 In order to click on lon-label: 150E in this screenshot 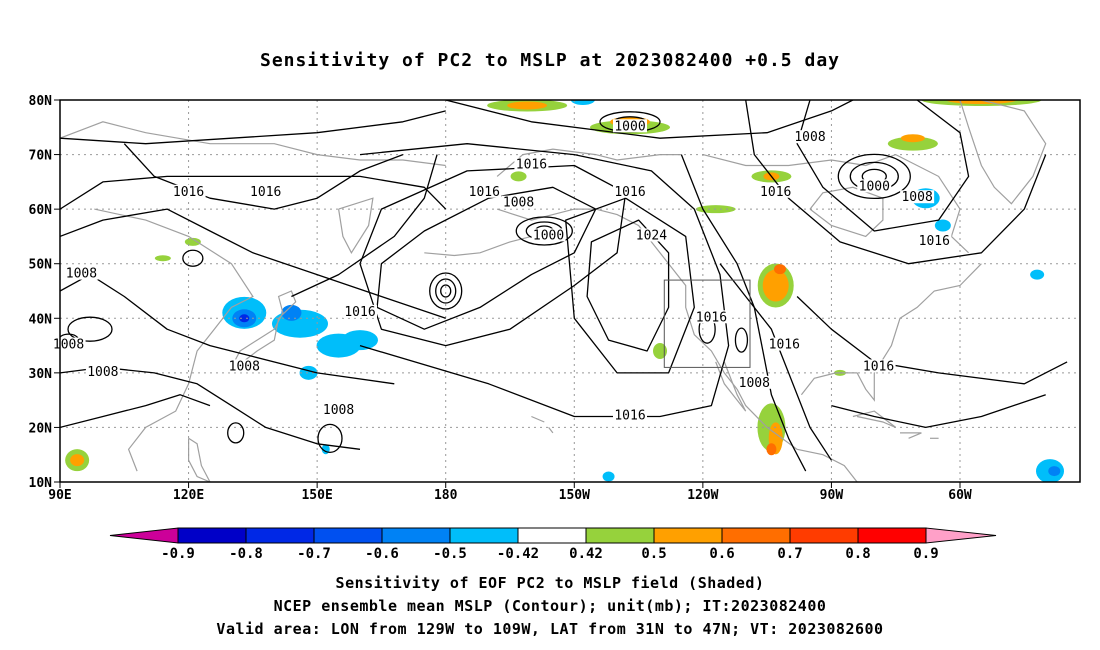, I will do `click(316, 495)`.